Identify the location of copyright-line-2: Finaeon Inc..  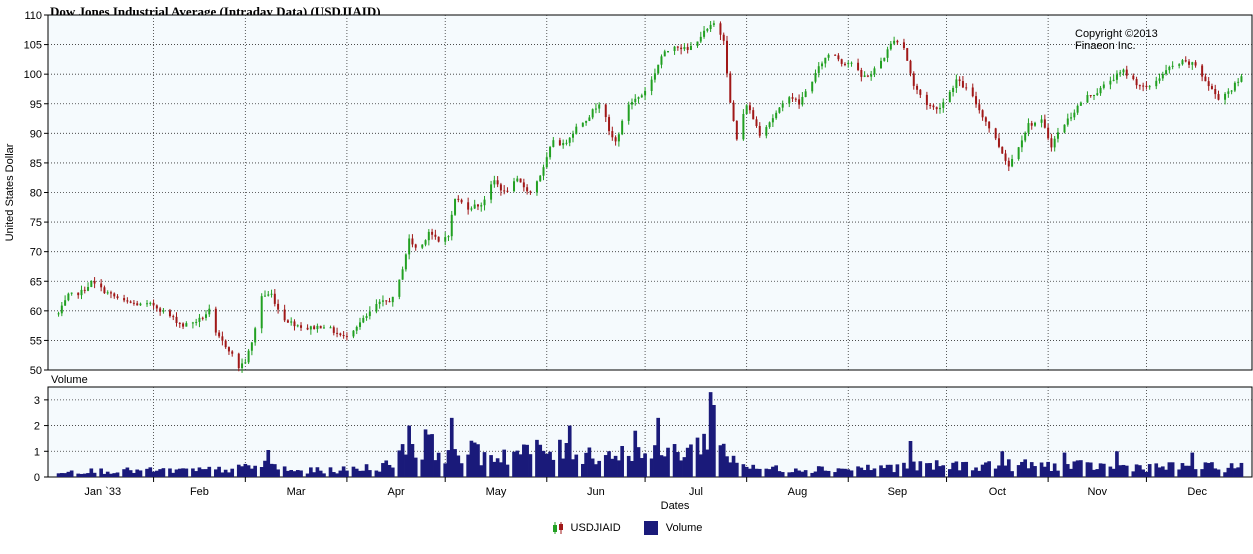
(1105, 46).